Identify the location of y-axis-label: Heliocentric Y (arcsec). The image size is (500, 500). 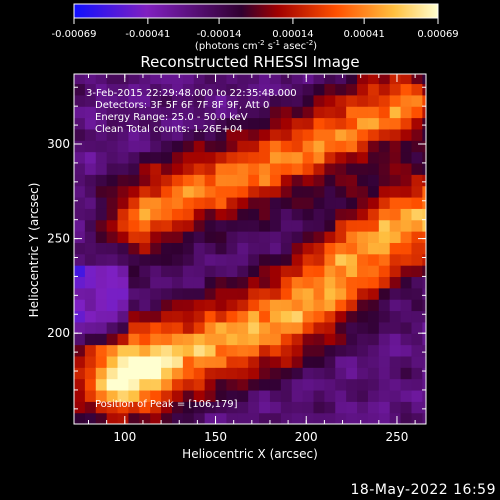
(34, 250).